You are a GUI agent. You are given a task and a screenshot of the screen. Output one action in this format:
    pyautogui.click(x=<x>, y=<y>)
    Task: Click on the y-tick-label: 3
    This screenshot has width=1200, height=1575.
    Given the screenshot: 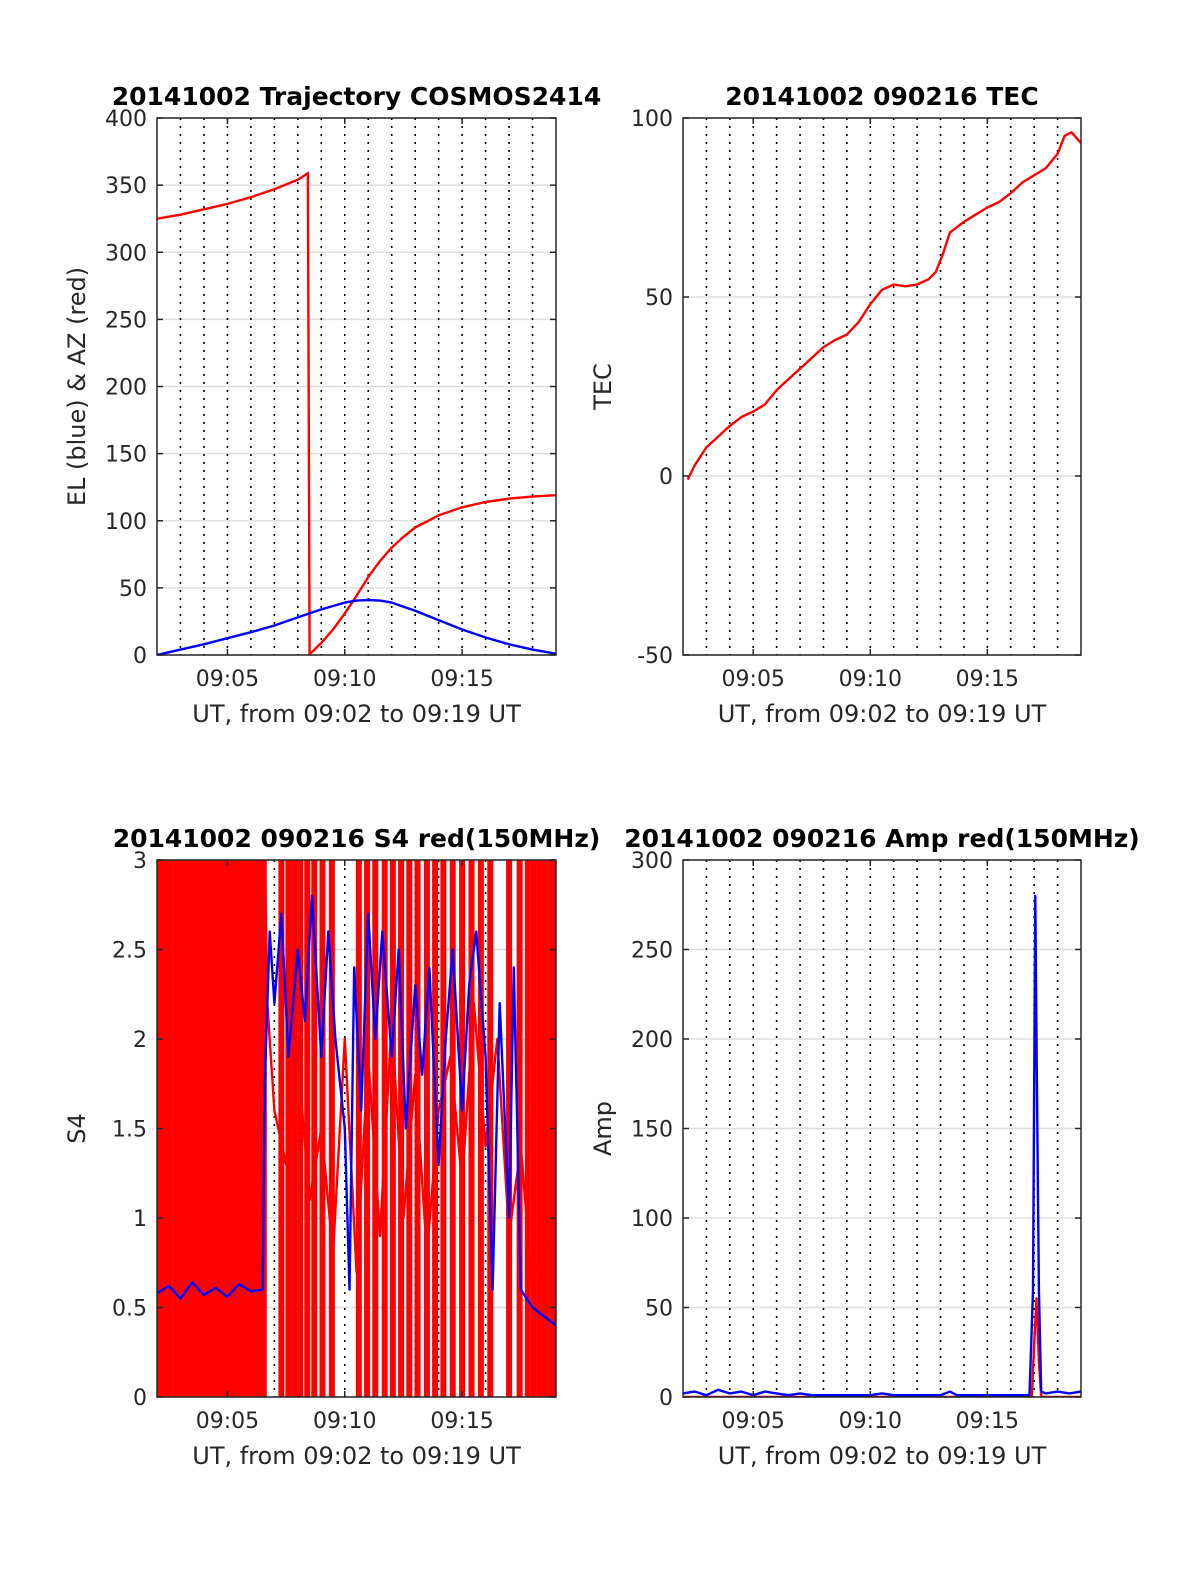 What is the action you would take?
    pyautogui.click(x=140, y=861)
    